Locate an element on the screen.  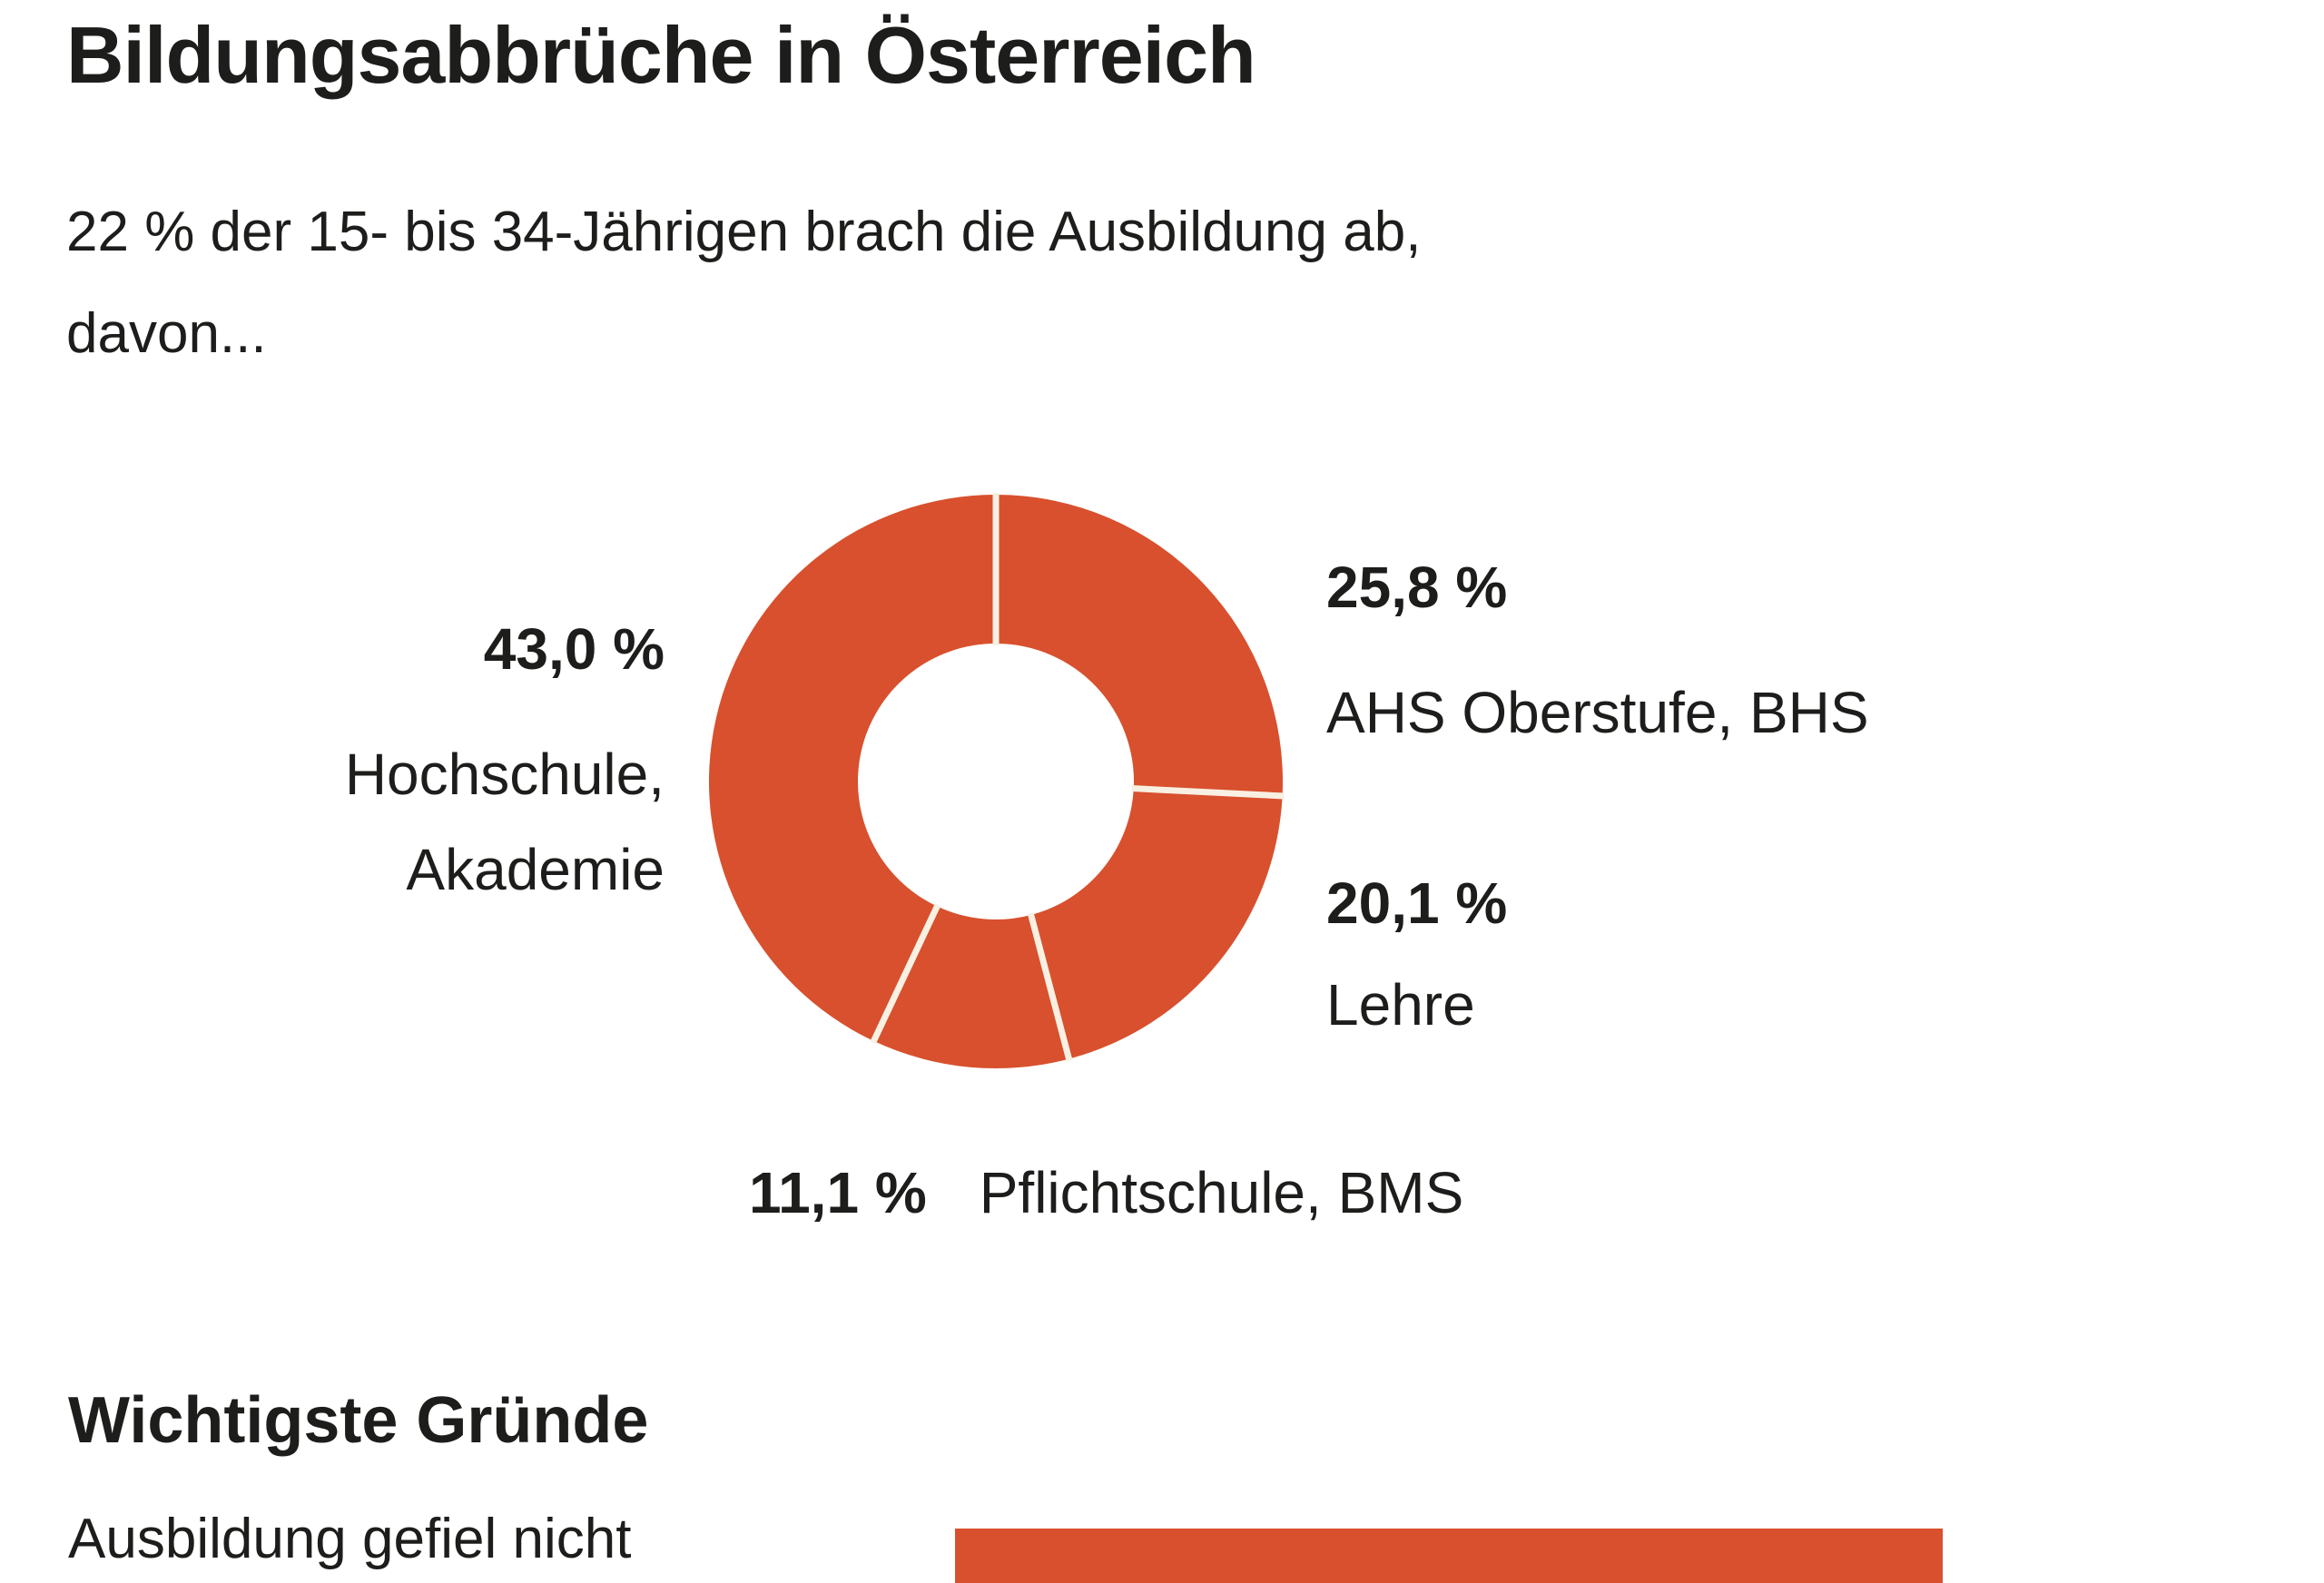
section-heading-wichtigste-gruende: Wichtigste Gründe is located at coordinates (358, 1420).